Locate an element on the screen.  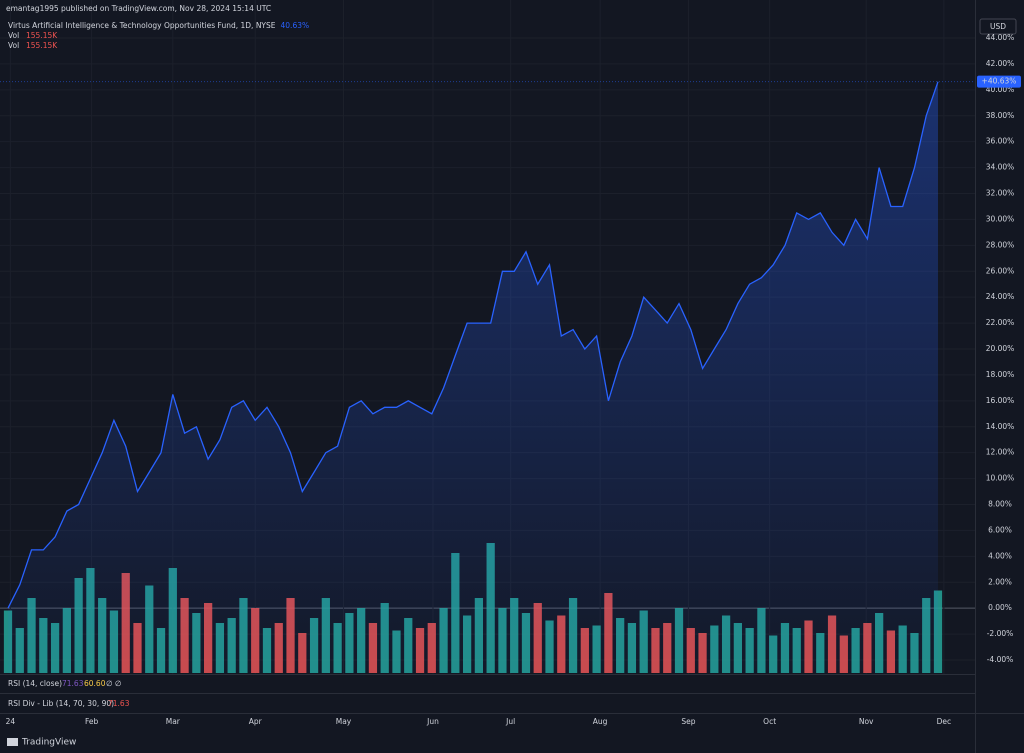
y-tick-label: 12.00% is located at coordinates (1000, 452).